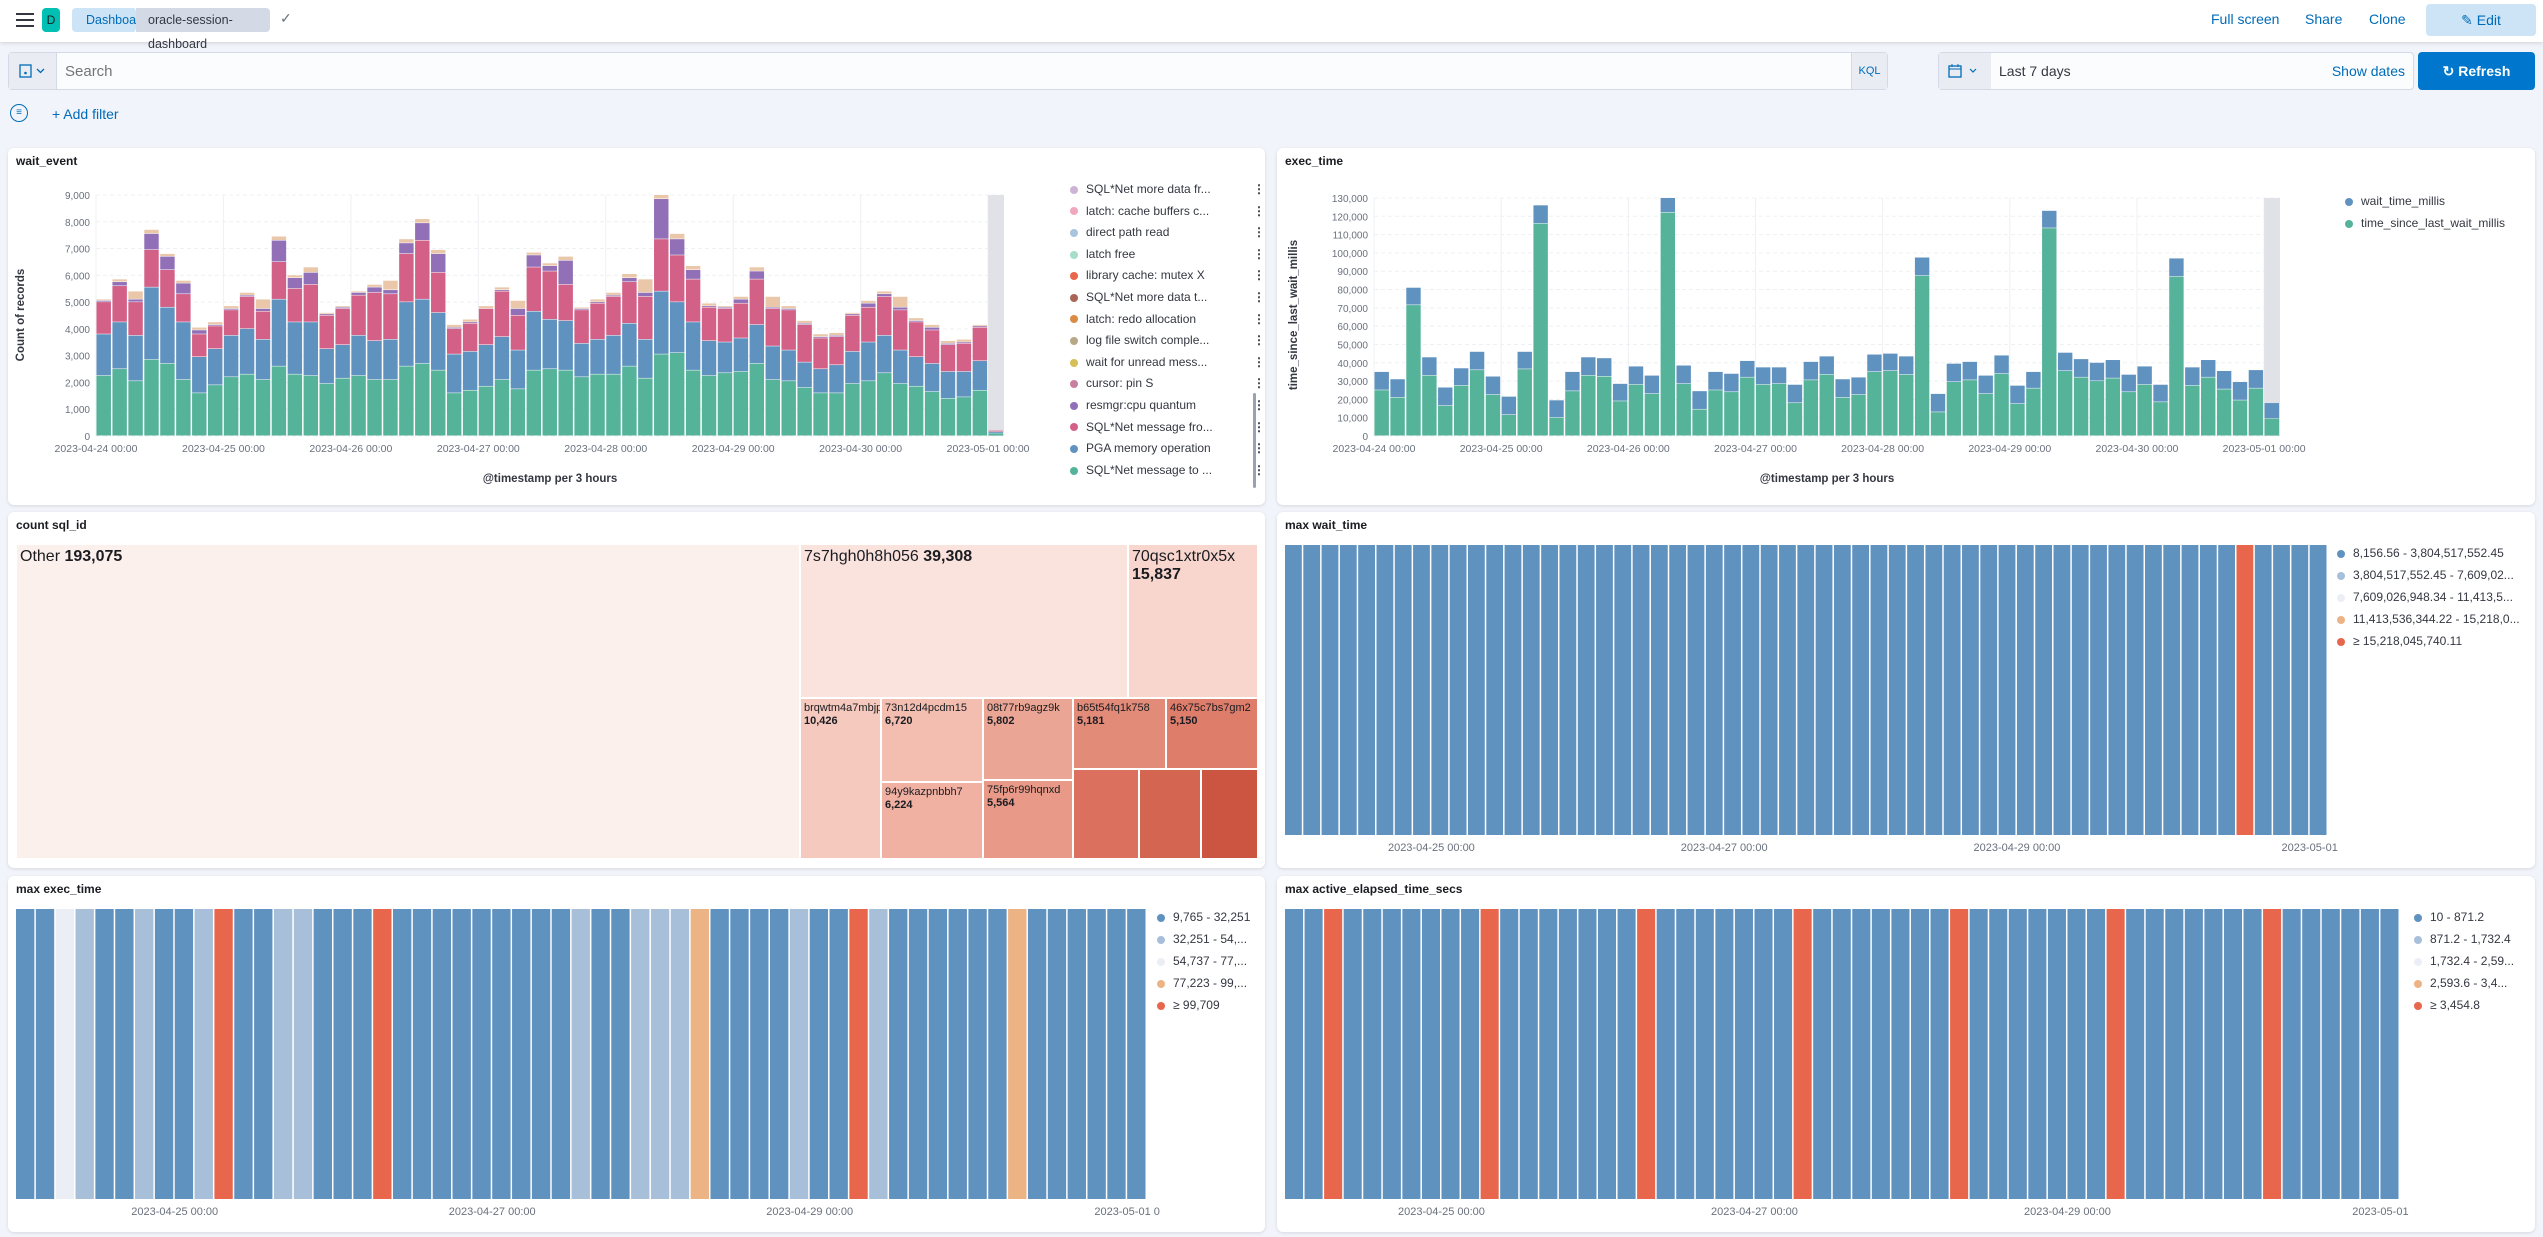 The width and height of the screenshot is (2543, 1237). I want to click on treemap-cell: 08t77rb9agz9k 5,802, so click(1028, 739).